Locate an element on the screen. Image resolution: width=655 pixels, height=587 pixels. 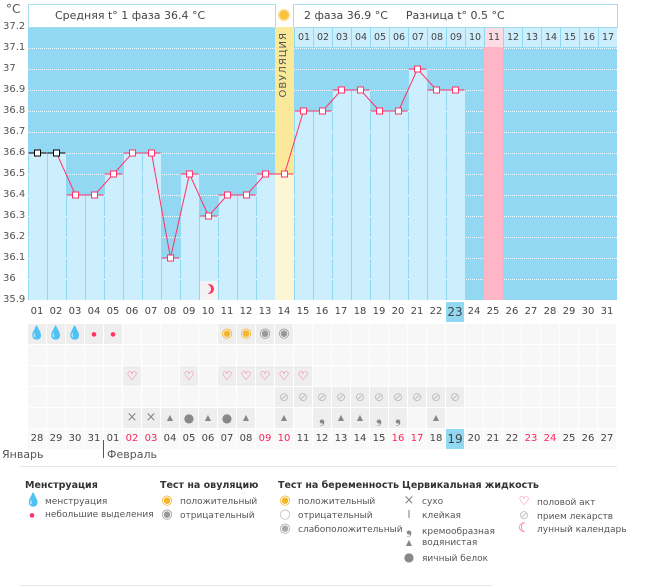
date-cell: 03 is located at coordinates (75, 311).